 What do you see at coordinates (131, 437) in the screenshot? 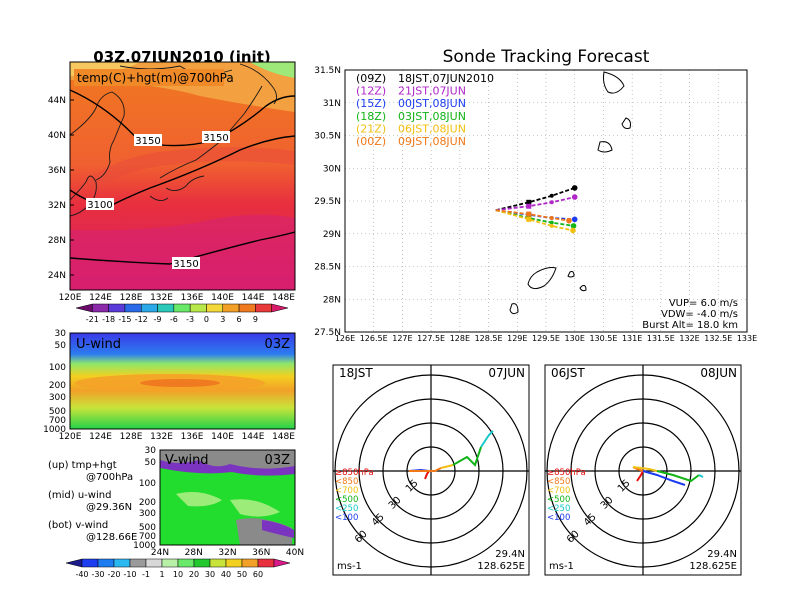
I see `u-lon-tick: 128E` at bounding box center [131, 437].